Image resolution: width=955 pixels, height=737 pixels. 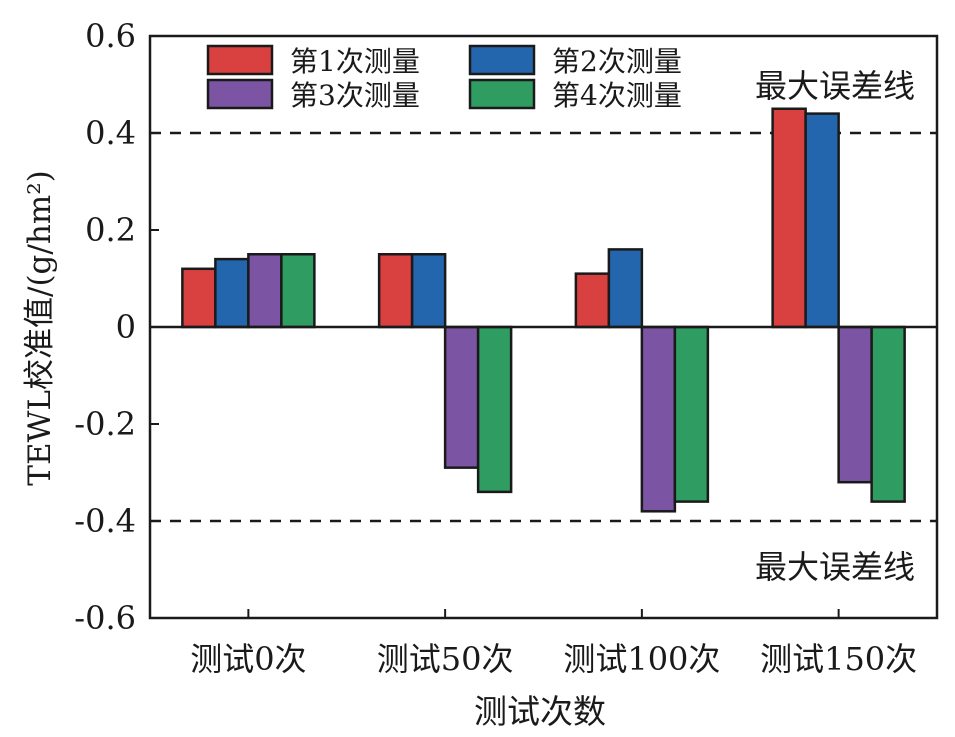 What do you see at coordinates (355, 61) in the screenshot?
I see `legend-label: 第1次测量` at bounding box center [355, 61].